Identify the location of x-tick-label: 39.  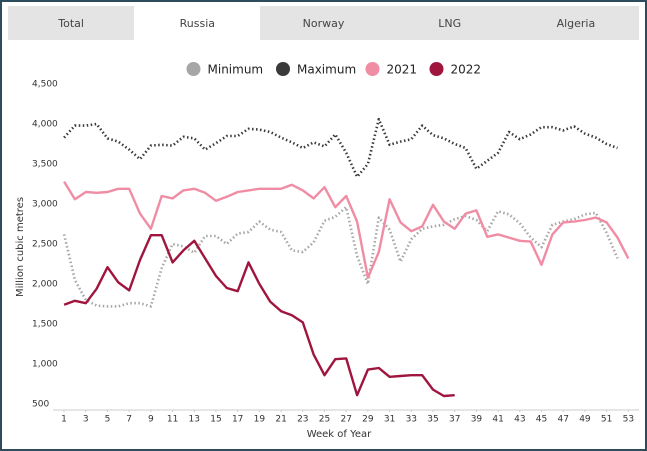
(477, 420).